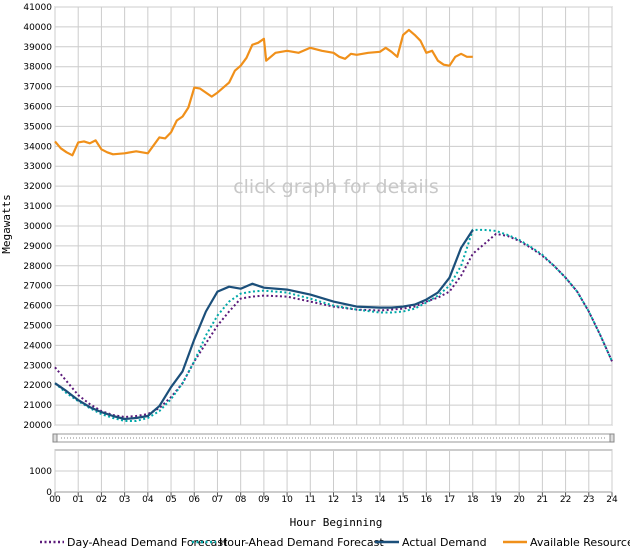 The height and width of the screenshot is (556, 630). What do you see at coordinates (148, 500) in the screenshot?
I see `x-tick-label: 04` at bounding box center [148, 500].